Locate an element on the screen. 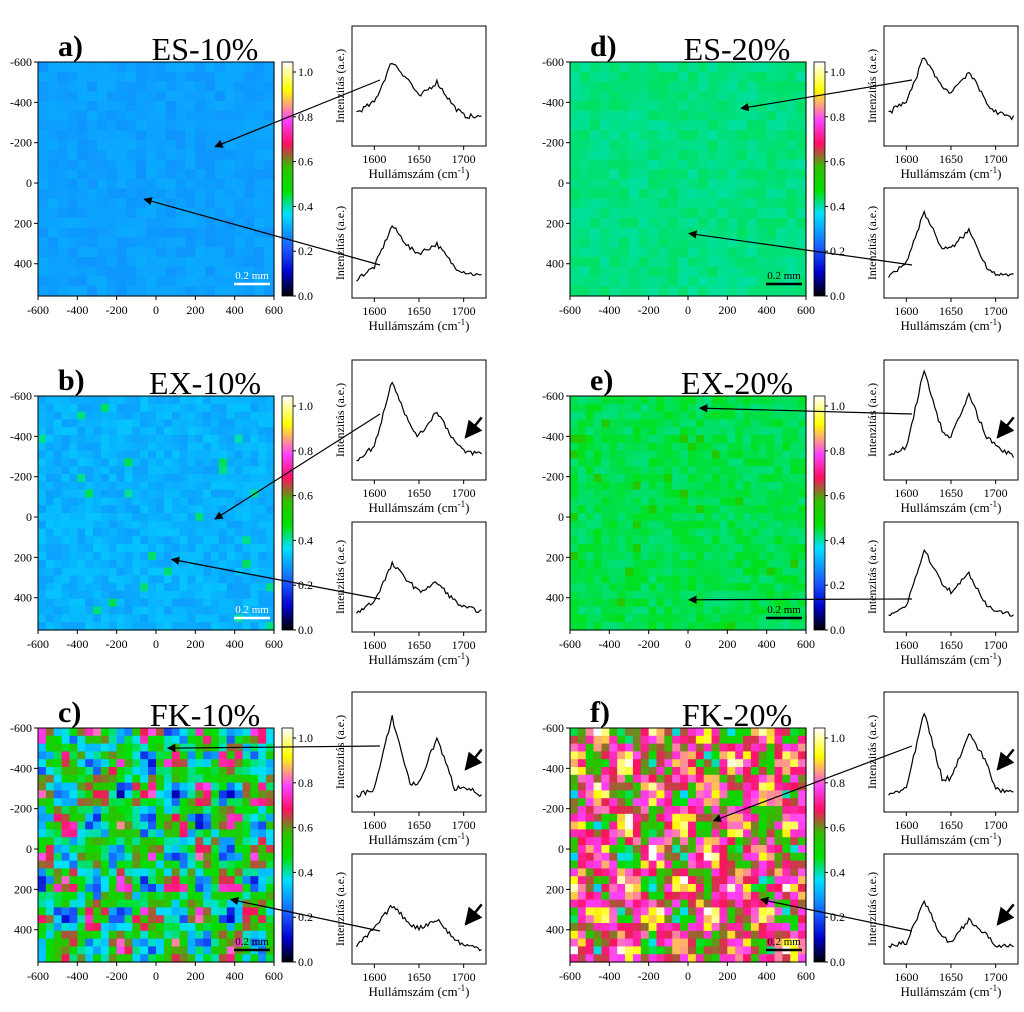 The image size is (1024, 1012). x-tick-label: 0 is located at coordinates (156, 644).